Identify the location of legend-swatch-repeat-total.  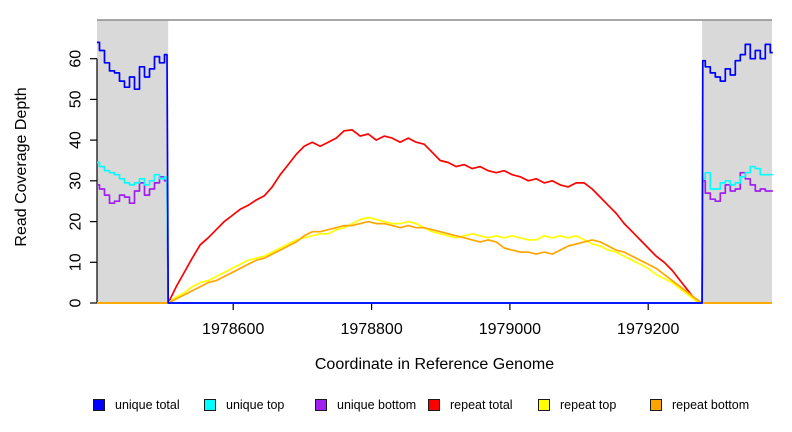
(434, 405).